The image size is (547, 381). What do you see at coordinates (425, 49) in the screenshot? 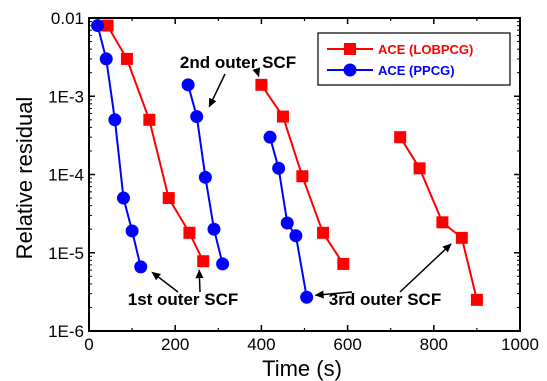
I see `legend-label: ACE (LOBPCG)` at bounding box center [425, 49].